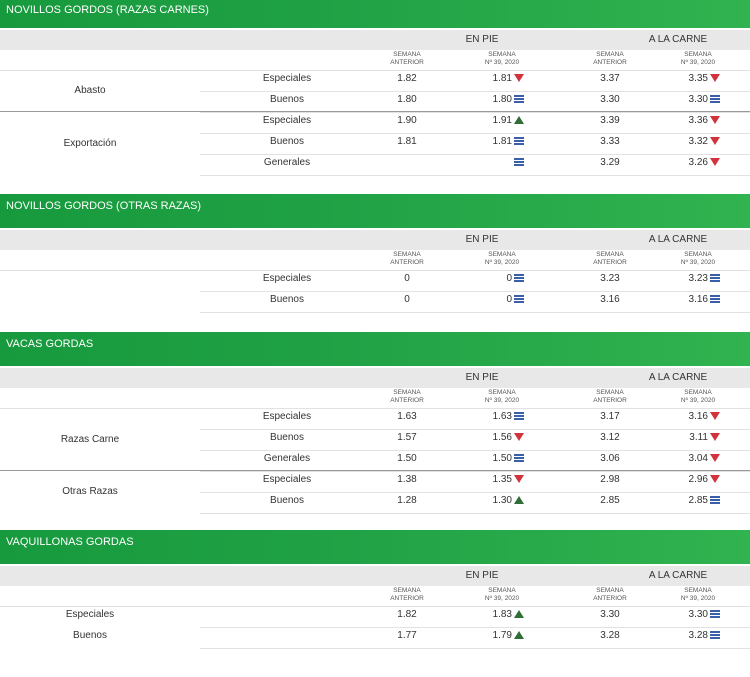  I want to click on a-la-carne-semana-actual: 3.26, so click(698, 162).